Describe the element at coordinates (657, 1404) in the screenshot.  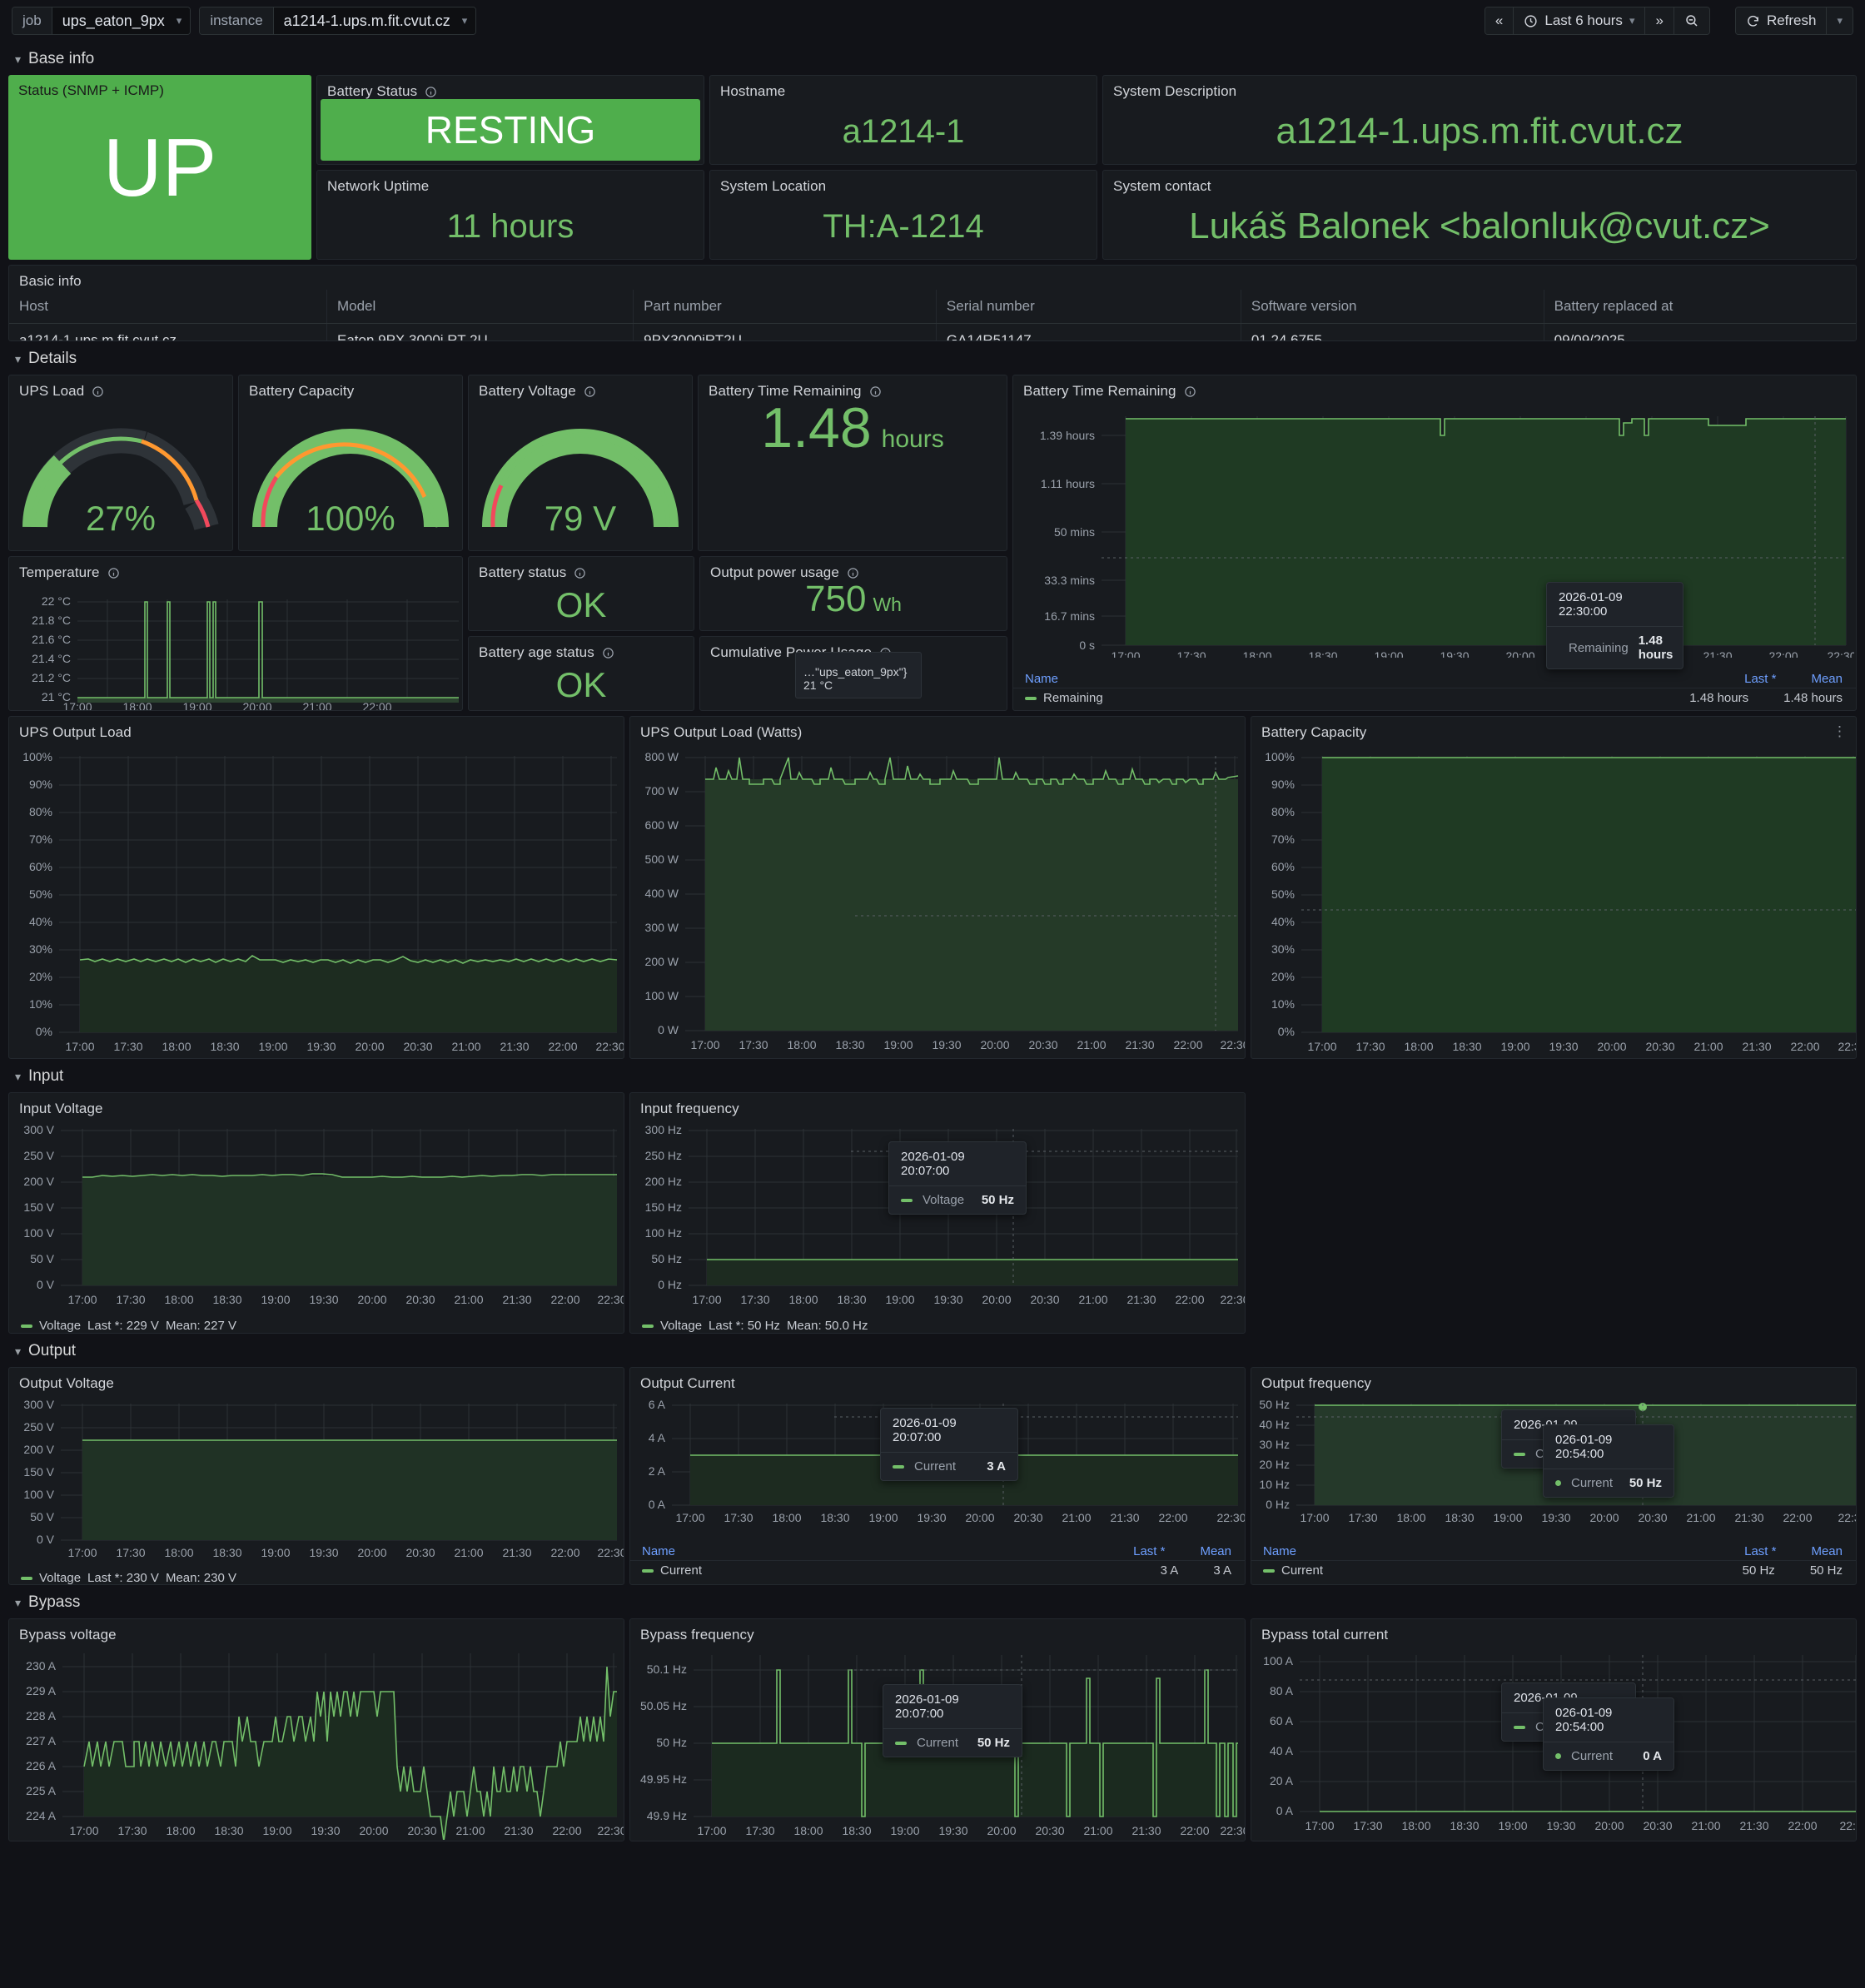
I see `svg-text: 6 A` at that location.